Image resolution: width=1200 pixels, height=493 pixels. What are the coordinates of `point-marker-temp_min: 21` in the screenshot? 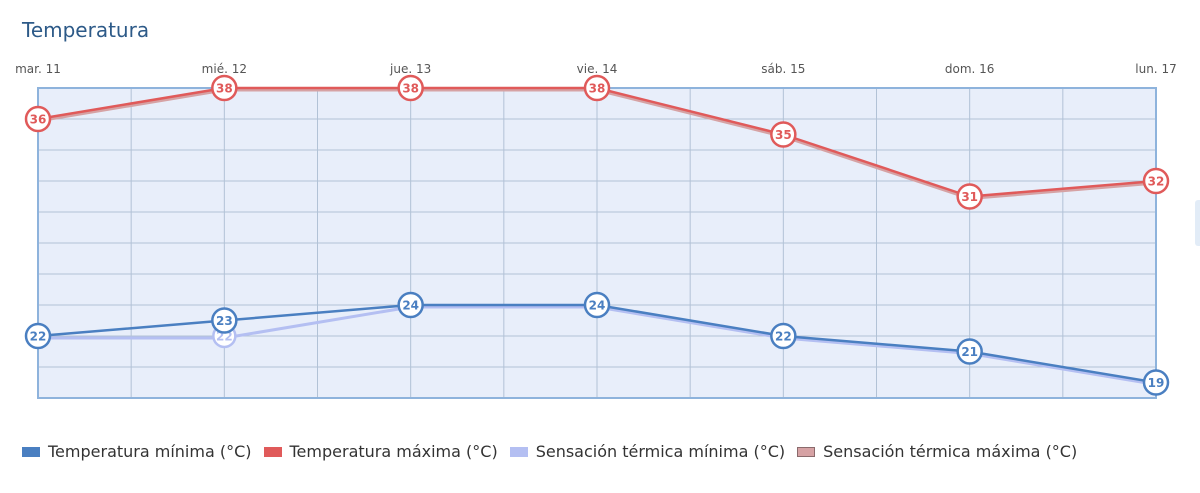 It's located at (969, 351).